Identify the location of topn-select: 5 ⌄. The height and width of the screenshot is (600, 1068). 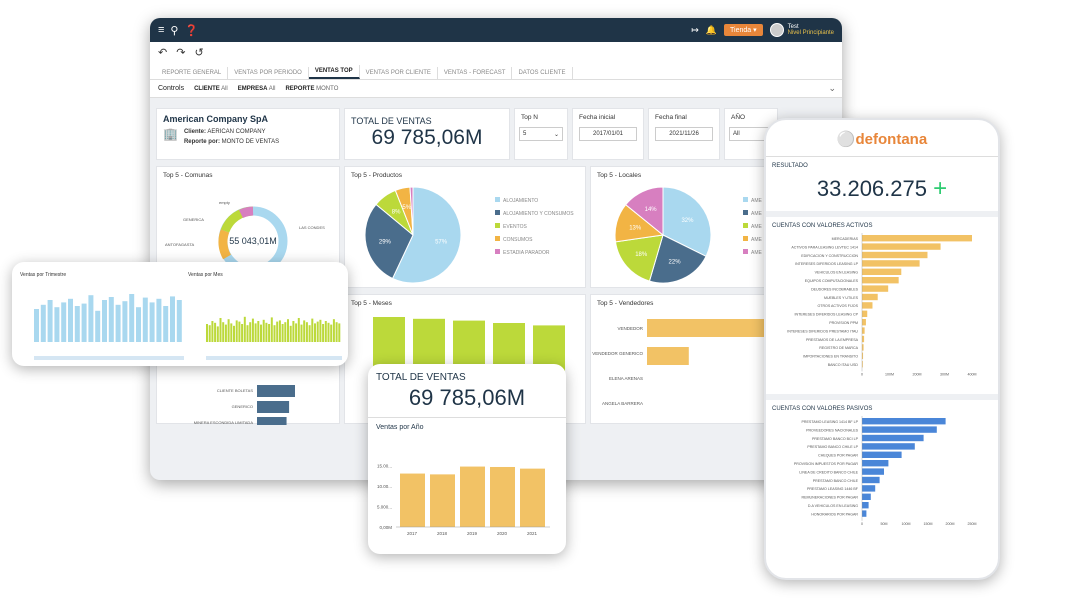
(541, 134).